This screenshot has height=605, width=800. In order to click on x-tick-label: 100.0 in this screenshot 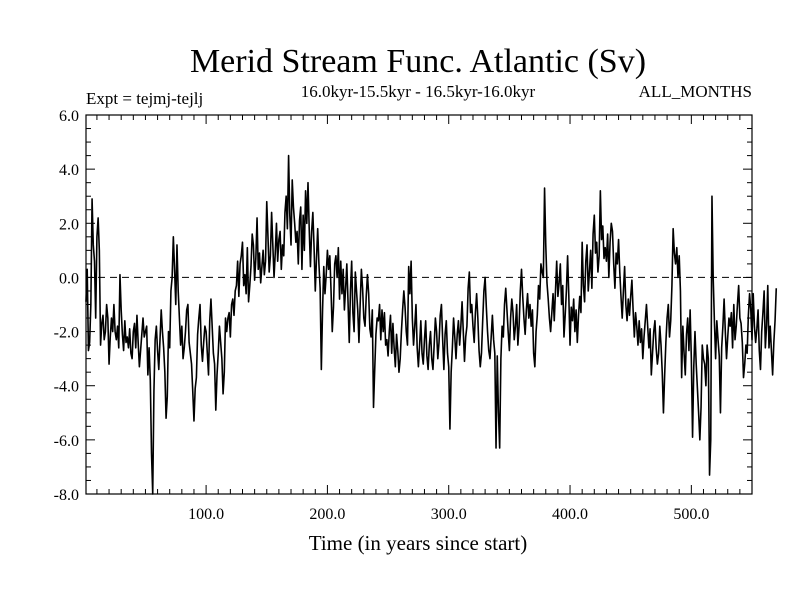, I will do `click(206, 514)`.